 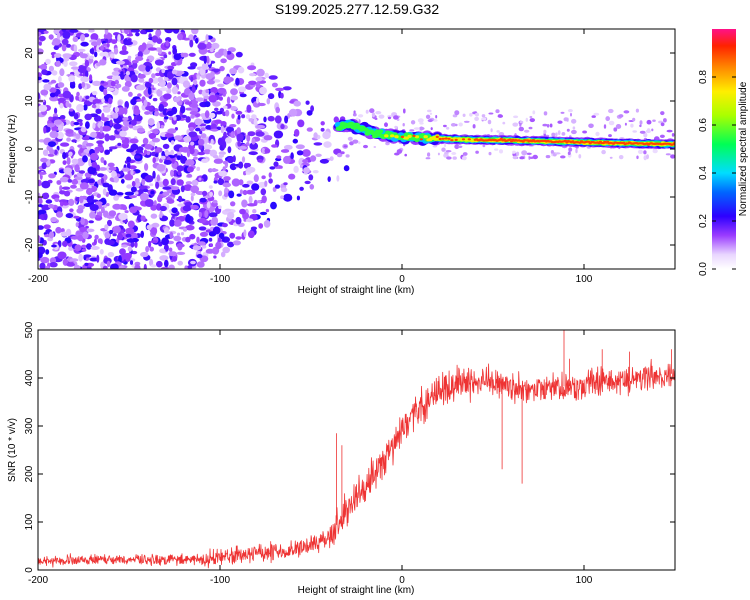 I want to click on x-tick-label: -100, so click(x=220, y=580).